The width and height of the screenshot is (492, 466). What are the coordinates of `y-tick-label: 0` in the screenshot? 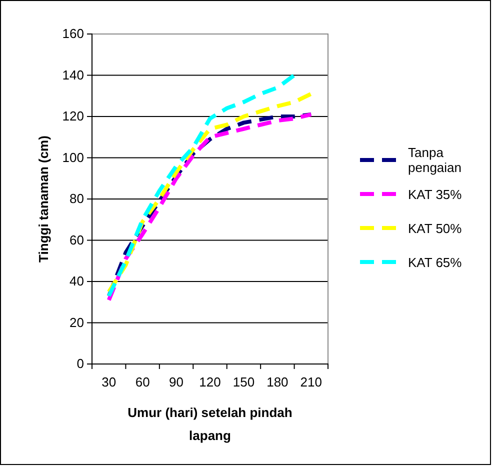 It's located at (80, 364).